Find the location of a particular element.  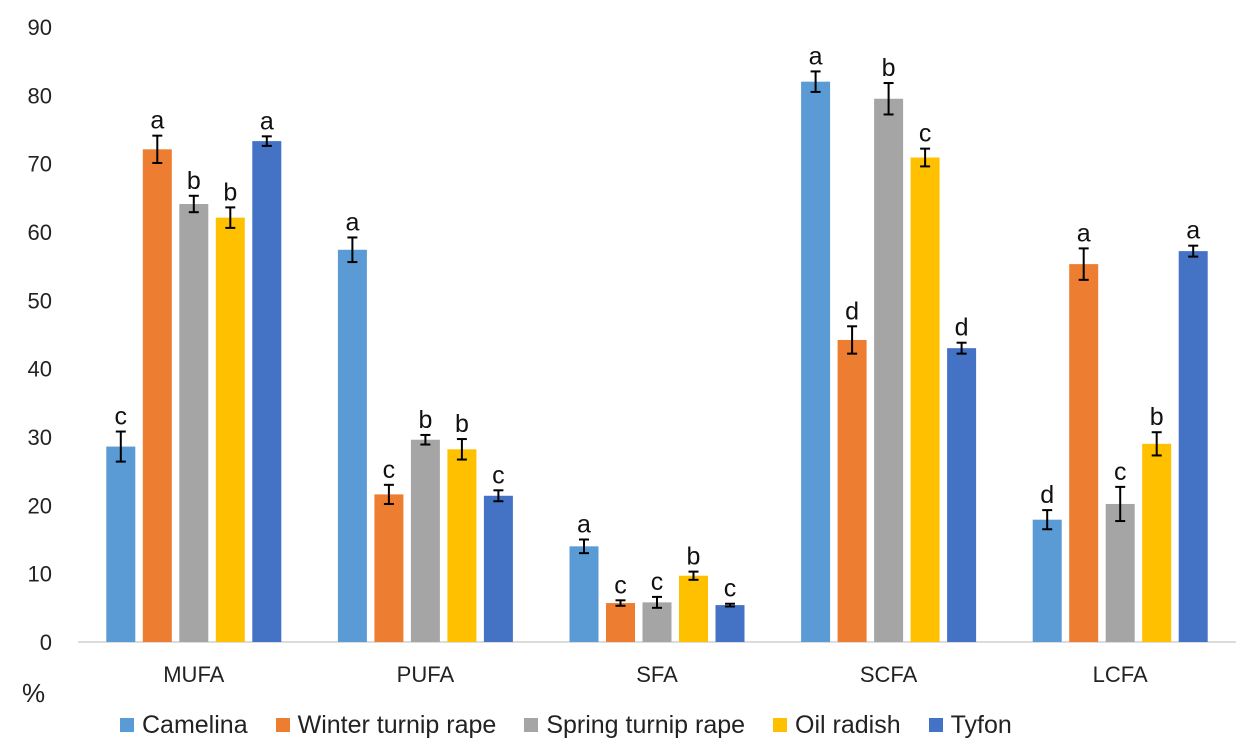

legend-item: Winter turnip rape is located at coordinates (386, 725).